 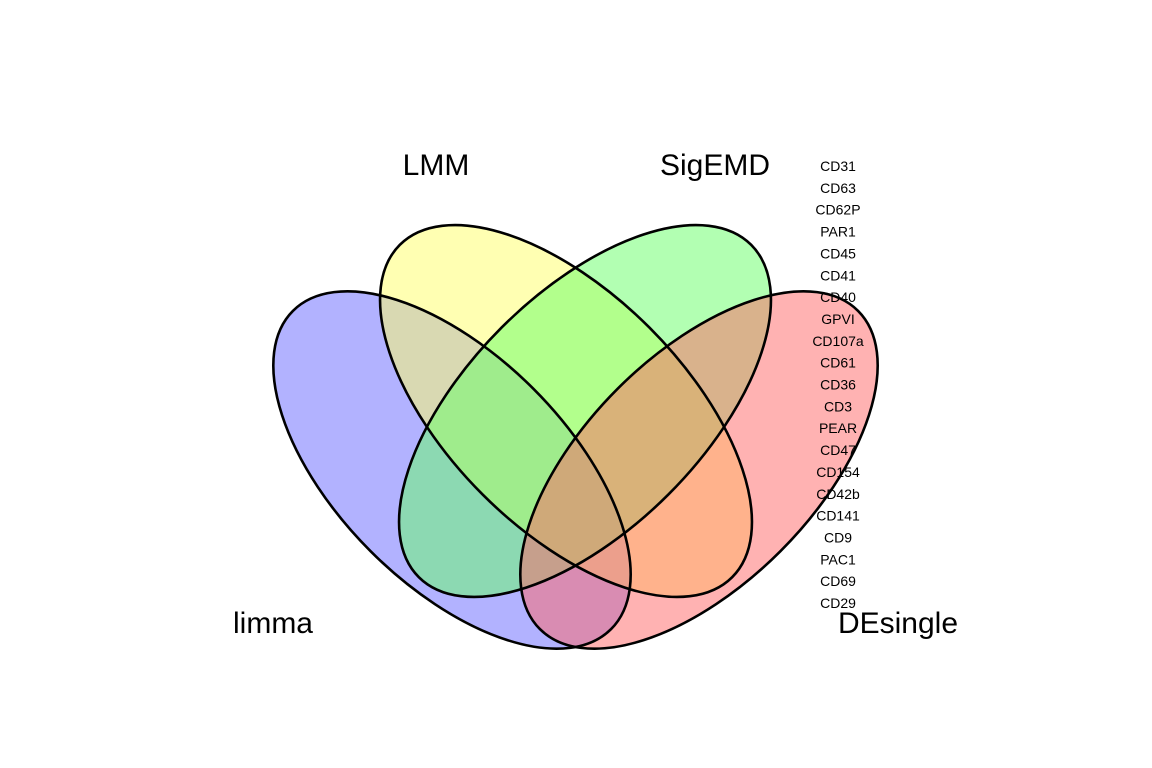 What do you see at coordinates (838, 428) in the screenshot?
I see `gene-label: PEAR` at bounding box center [838, 428].